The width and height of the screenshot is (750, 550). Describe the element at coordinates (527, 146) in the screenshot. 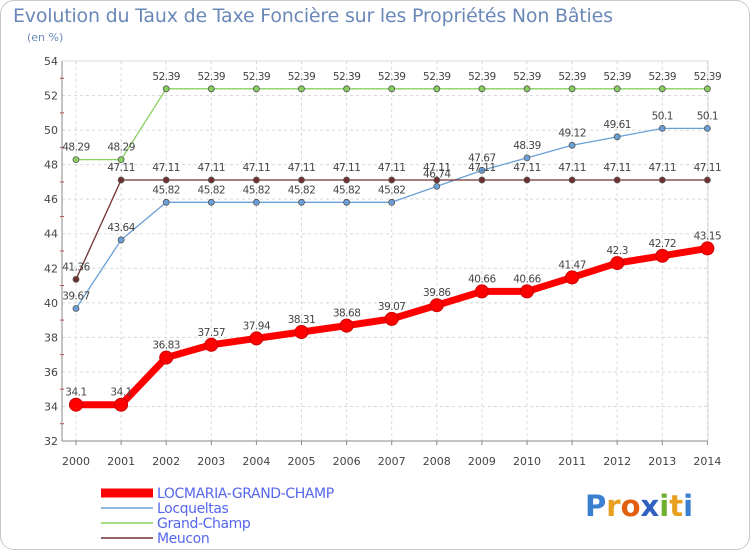

I see `data-label-locqueltas: 48.39` at that location.